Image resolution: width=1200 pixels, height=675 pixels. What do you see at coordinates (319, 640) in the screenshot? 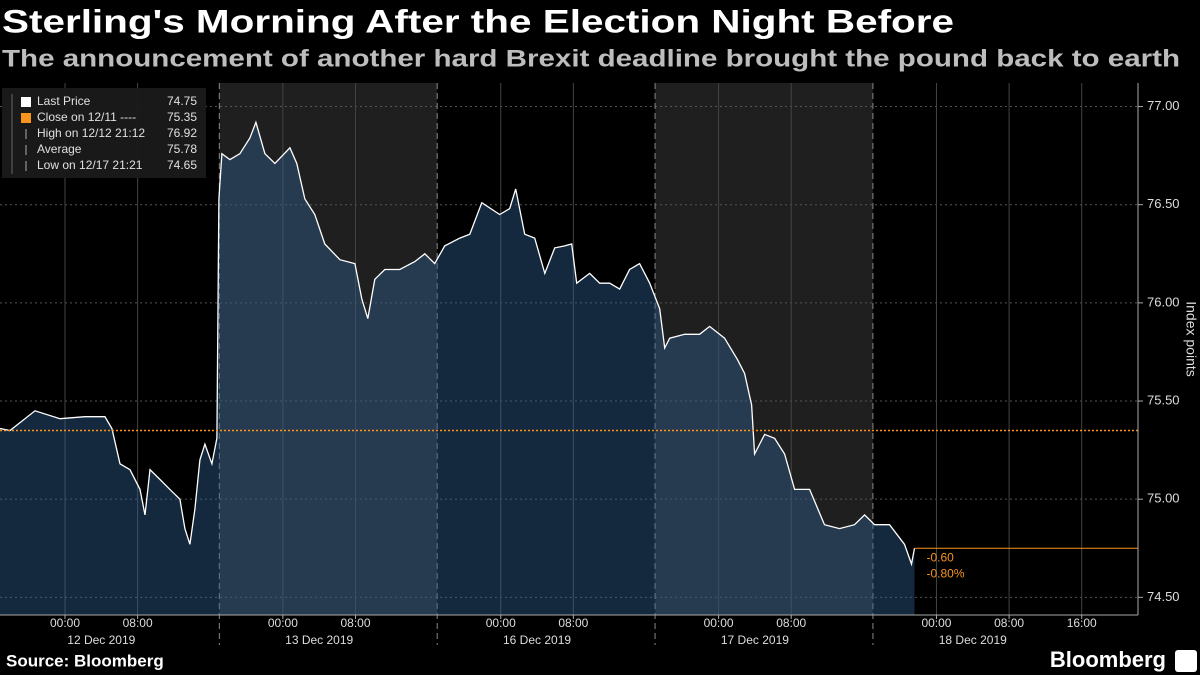
I see `date-label: 13 Dec 2019` at bounding box center [319, 640].